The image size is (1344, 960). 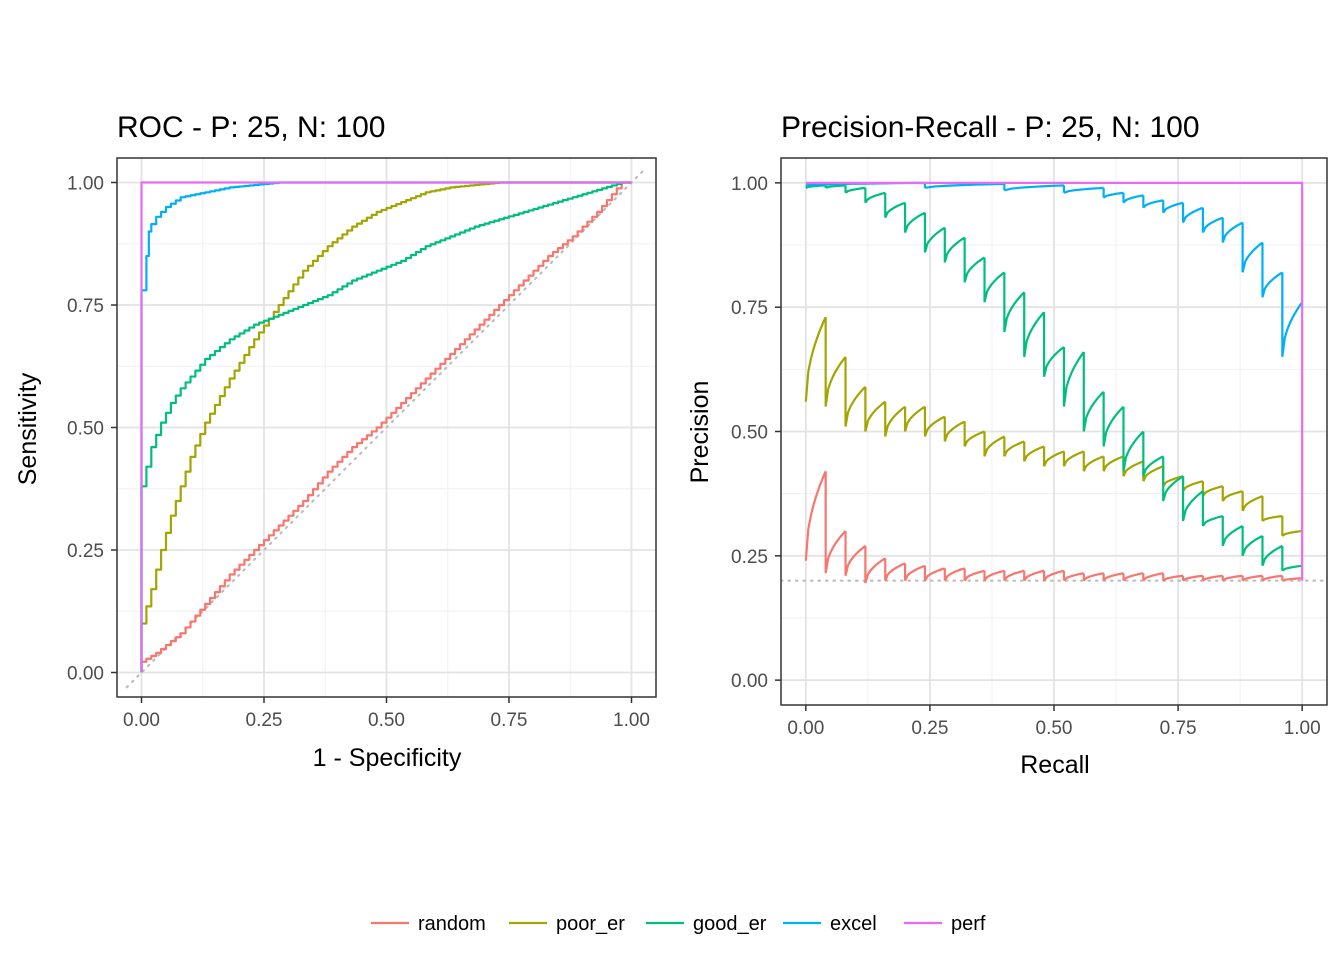 I want to click on pr-y-tick-label: 0.25, so click(x=749, y=557).